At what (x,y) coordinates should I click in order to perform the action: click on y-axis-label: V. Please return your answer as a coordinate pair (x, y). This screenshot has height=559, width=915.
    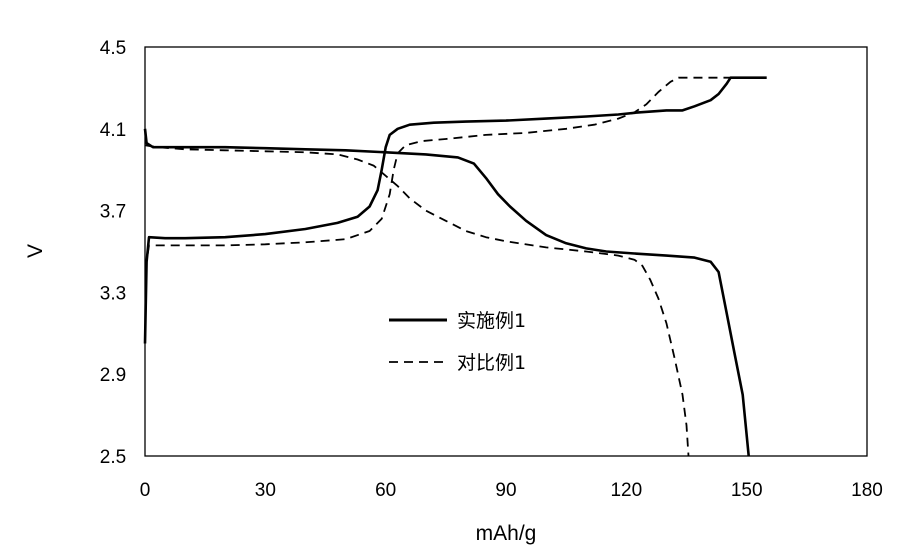
    Looking at the image, I should click on (35, 251).